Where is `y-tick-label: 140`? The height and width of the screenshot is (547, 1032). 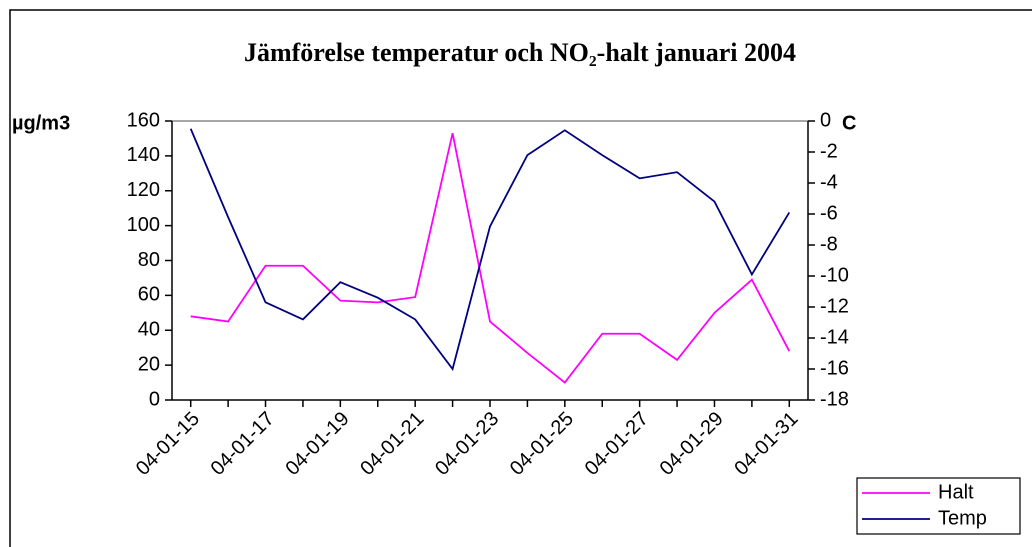 y-tick-label: 140 is located at coordinates (143, 155).